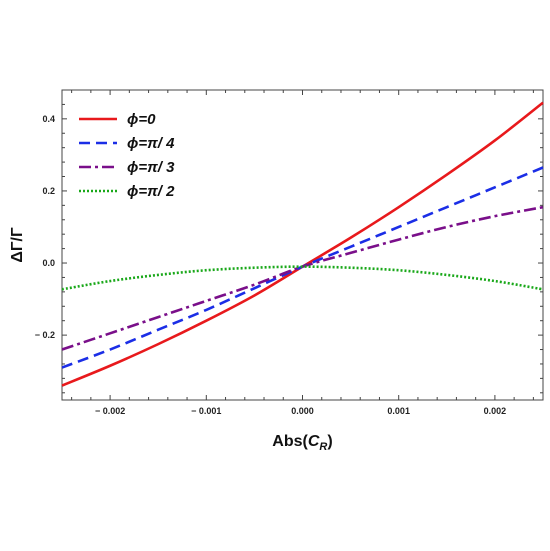  Describe the element at coordinates (151, 143) in the screenshot. I see `legend-label: ϕ=π/ 4` at that location.